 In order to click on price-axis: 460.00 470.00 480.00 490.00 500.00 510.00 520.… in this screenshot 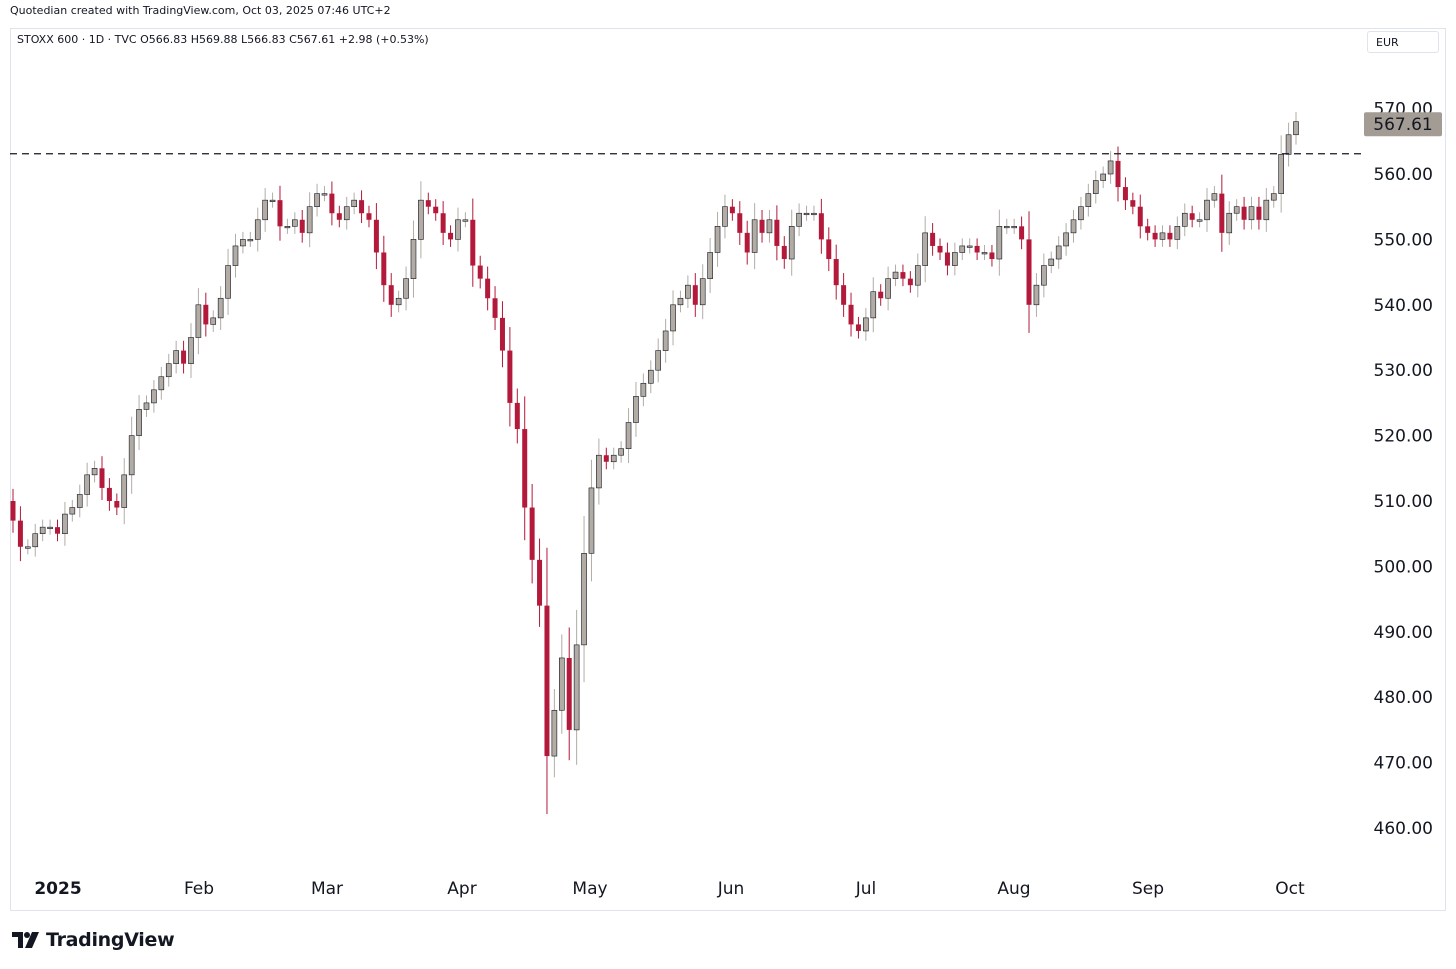, I will do `click(1403, 469)`.